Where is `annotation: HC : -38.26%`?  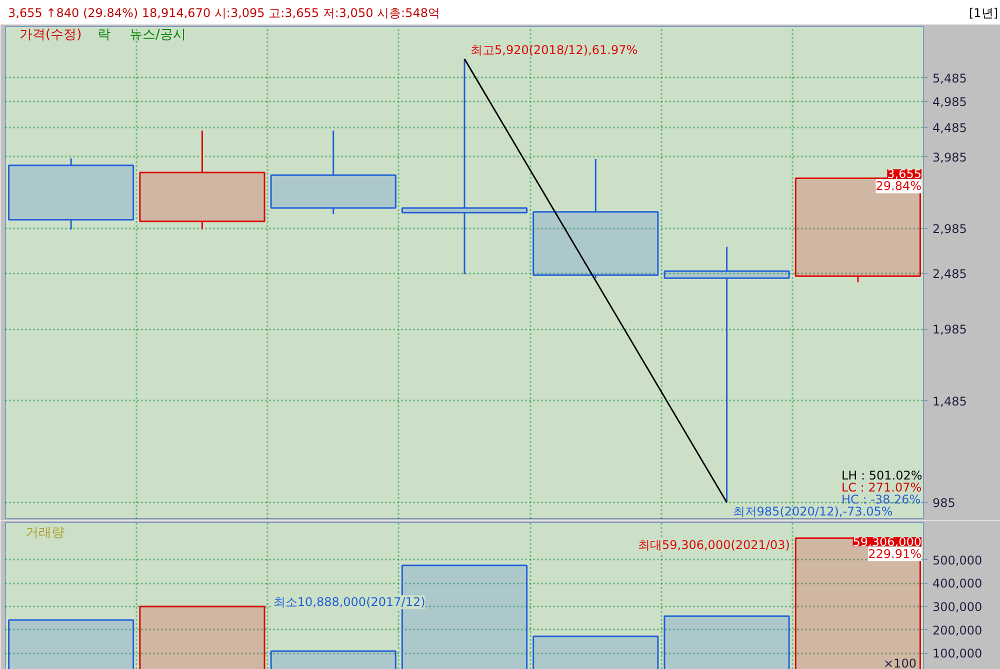 annotation: HC : -38.26% is located at coordinates (881, 499).